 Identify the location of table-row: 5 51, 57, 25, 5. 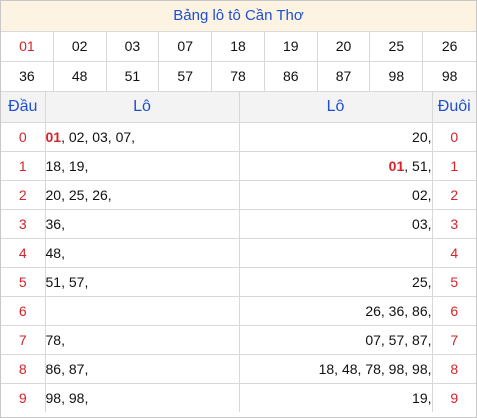
(238, 282).